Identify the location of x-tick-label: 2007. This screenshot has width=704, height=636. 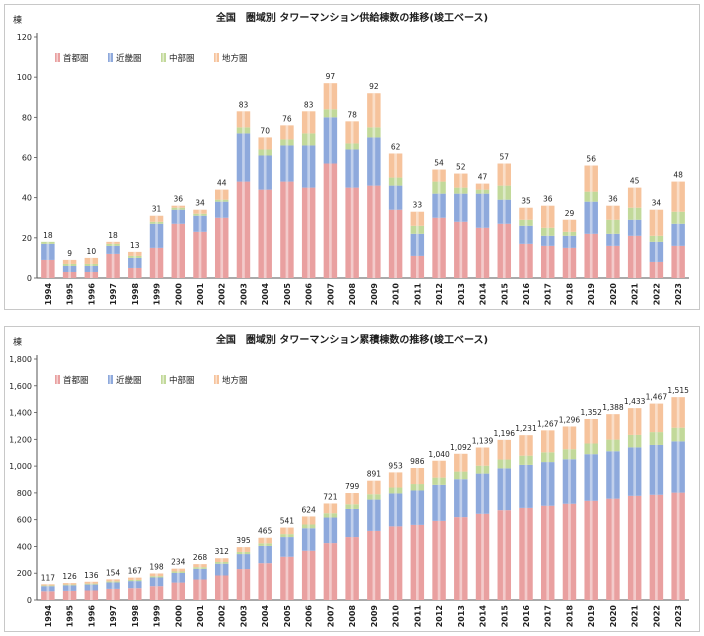
(330, 294).